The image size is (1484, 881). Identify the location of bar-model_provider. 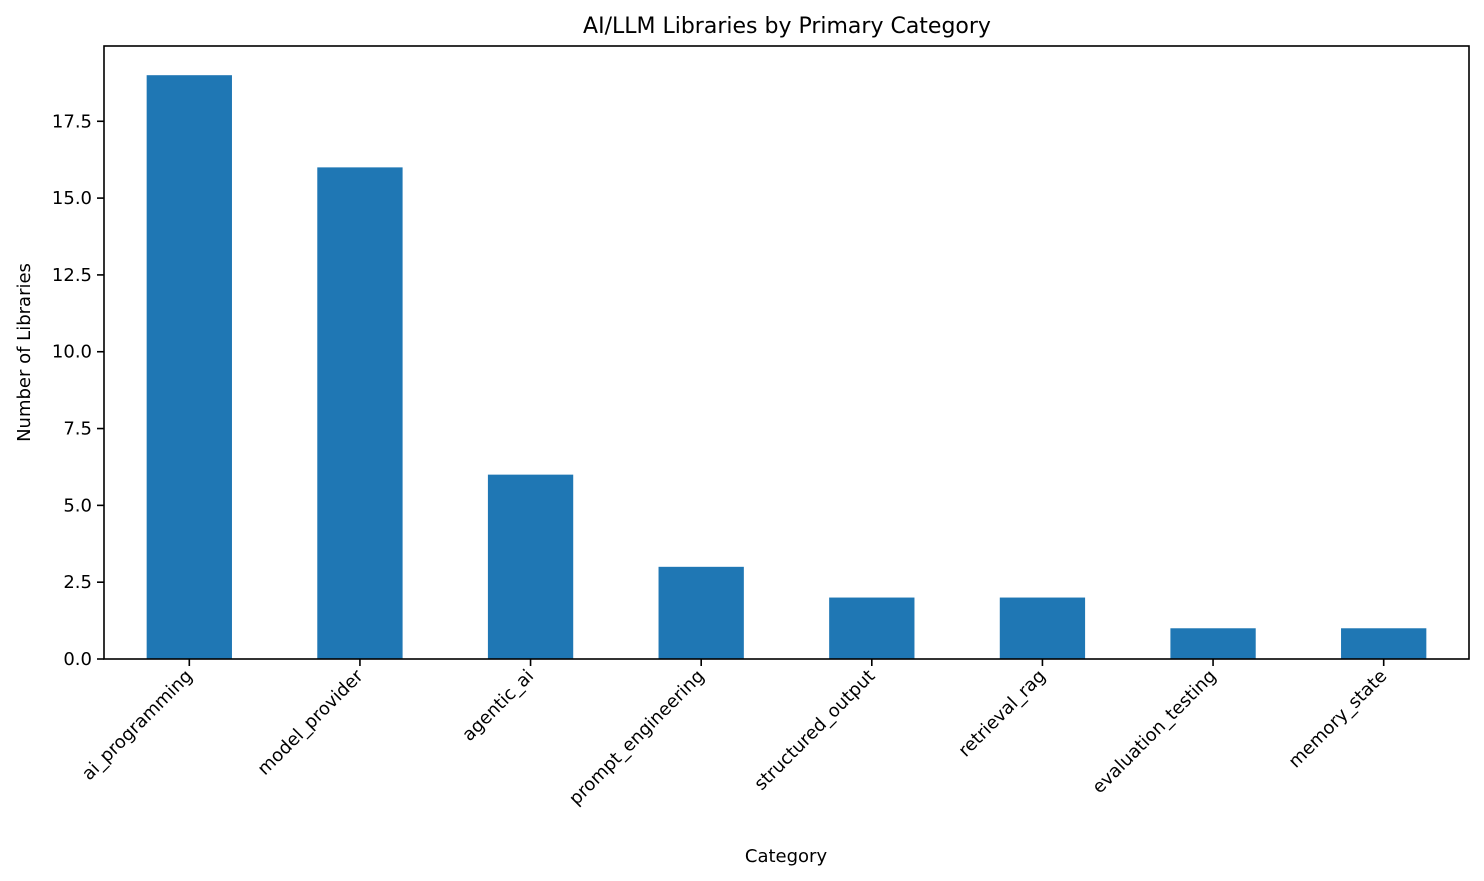
(360, 413).